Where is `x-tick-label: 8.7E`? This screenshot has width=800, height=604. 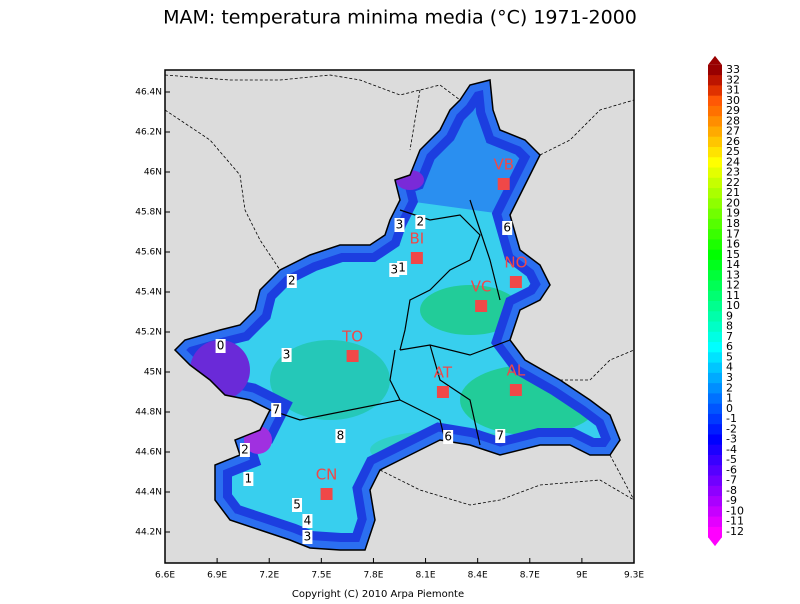 x-tick-label: 8.7E is located at coordinates (530, 576).